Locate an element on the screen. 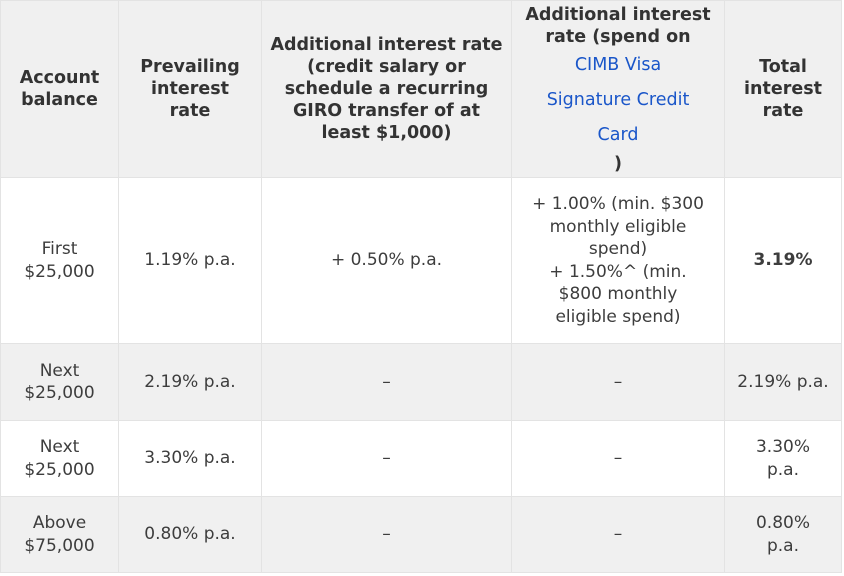 Image resolution: width=844 pixels, height=576 pixels. prevailing-cell: 3.30% p.a. is located at coordinates (190, 458).